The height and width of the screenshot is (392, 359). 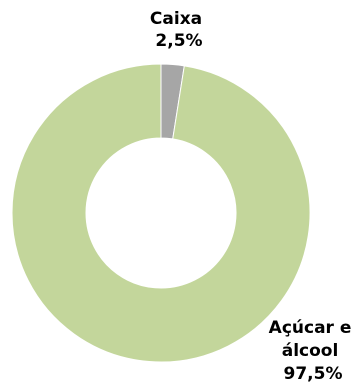 What do you see at coordinates (179, 30) in the screenshot?
I see `label-caixa: Caixa 2,5%` at bounding box center [179, 30].